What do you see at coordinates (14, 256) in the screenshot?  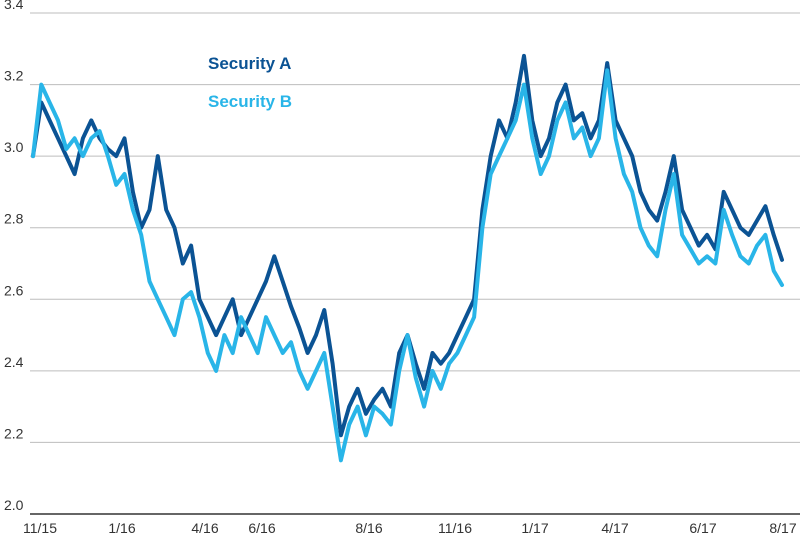 I see `y-axis-tick-labels: 2.0 2.2 2.4 2.6 2.8 3.0 3.2 3.4` at bounding box center [14, 256].